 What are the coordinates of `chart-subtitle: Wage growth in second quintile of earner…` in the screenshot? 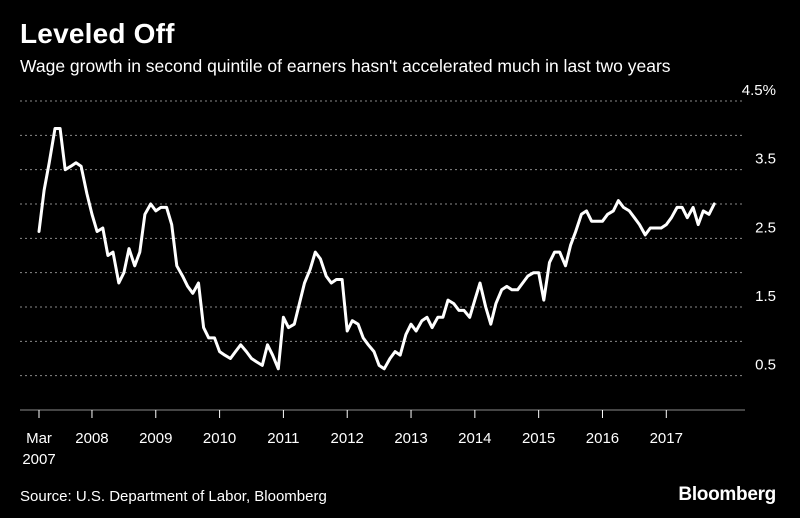 It's located at (345, 66).